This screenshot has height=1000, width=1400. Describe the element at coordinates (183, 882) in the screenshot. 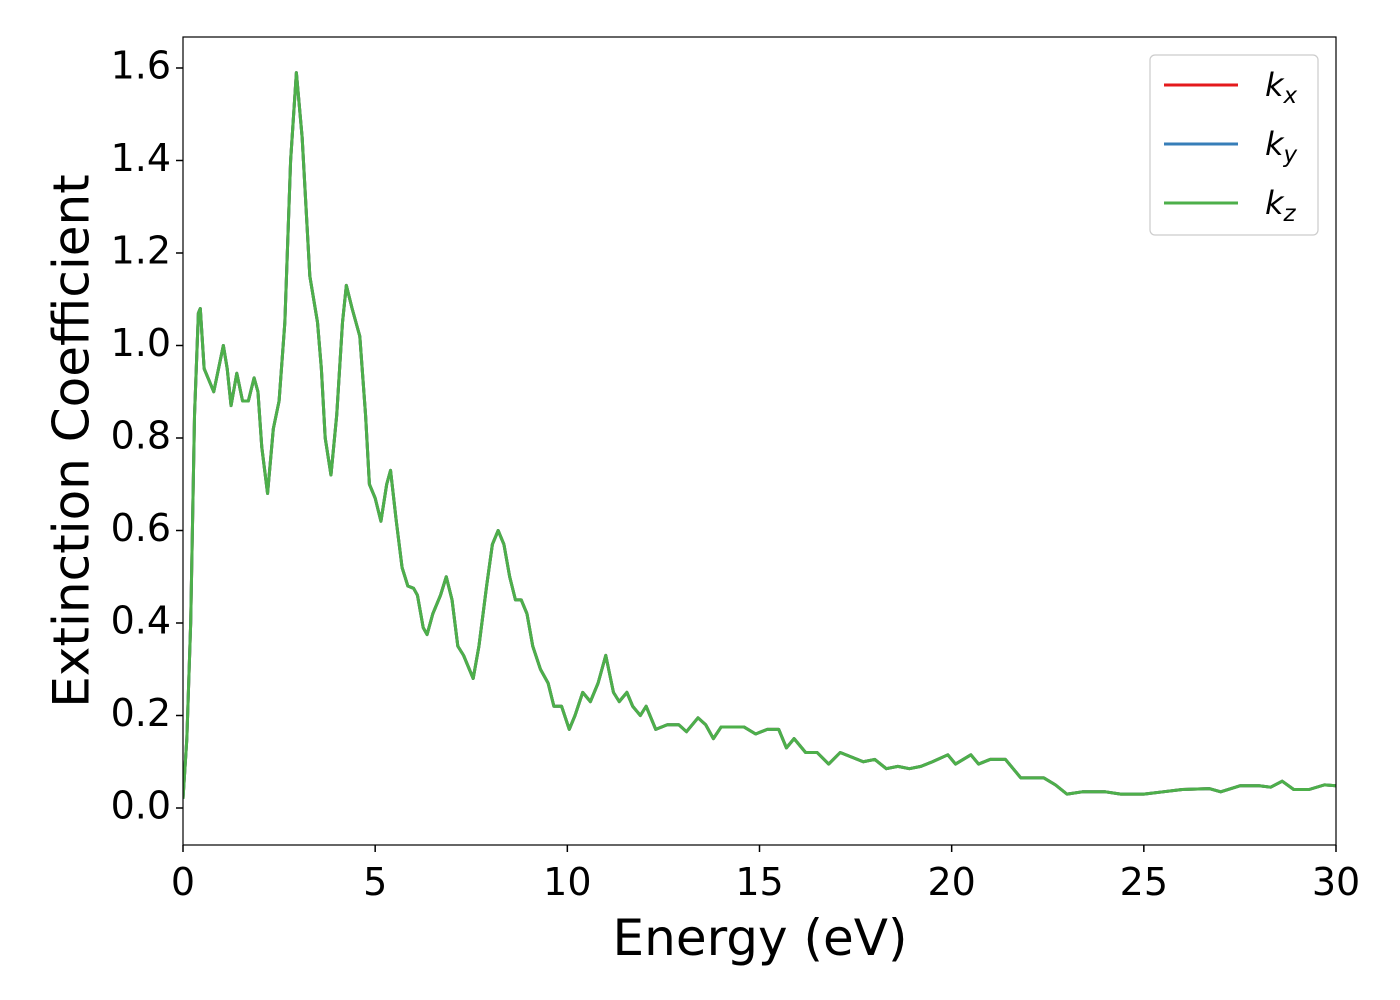

I see `x-tick-label: 0` at that location.